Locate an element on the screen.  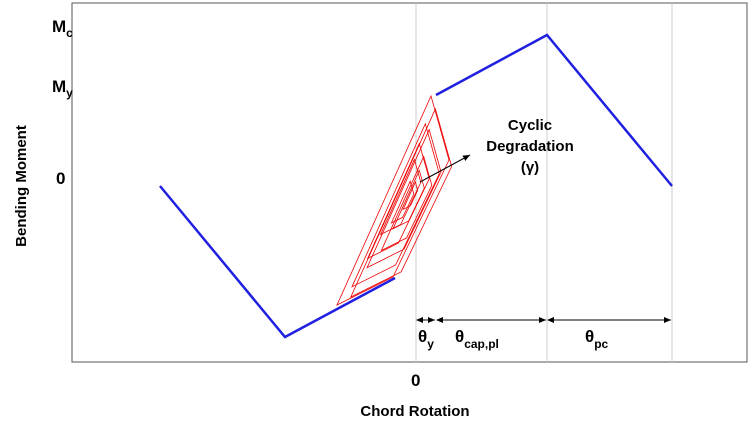
dimension-label: θcap,pl is located at coordinates (477, 339).